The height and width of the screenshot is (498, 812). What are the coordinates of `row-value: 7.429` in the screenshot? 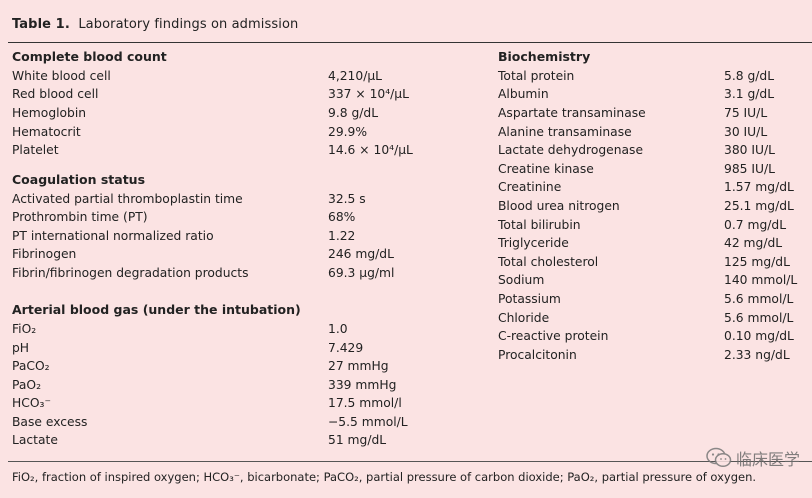 It's located at (346, 347).